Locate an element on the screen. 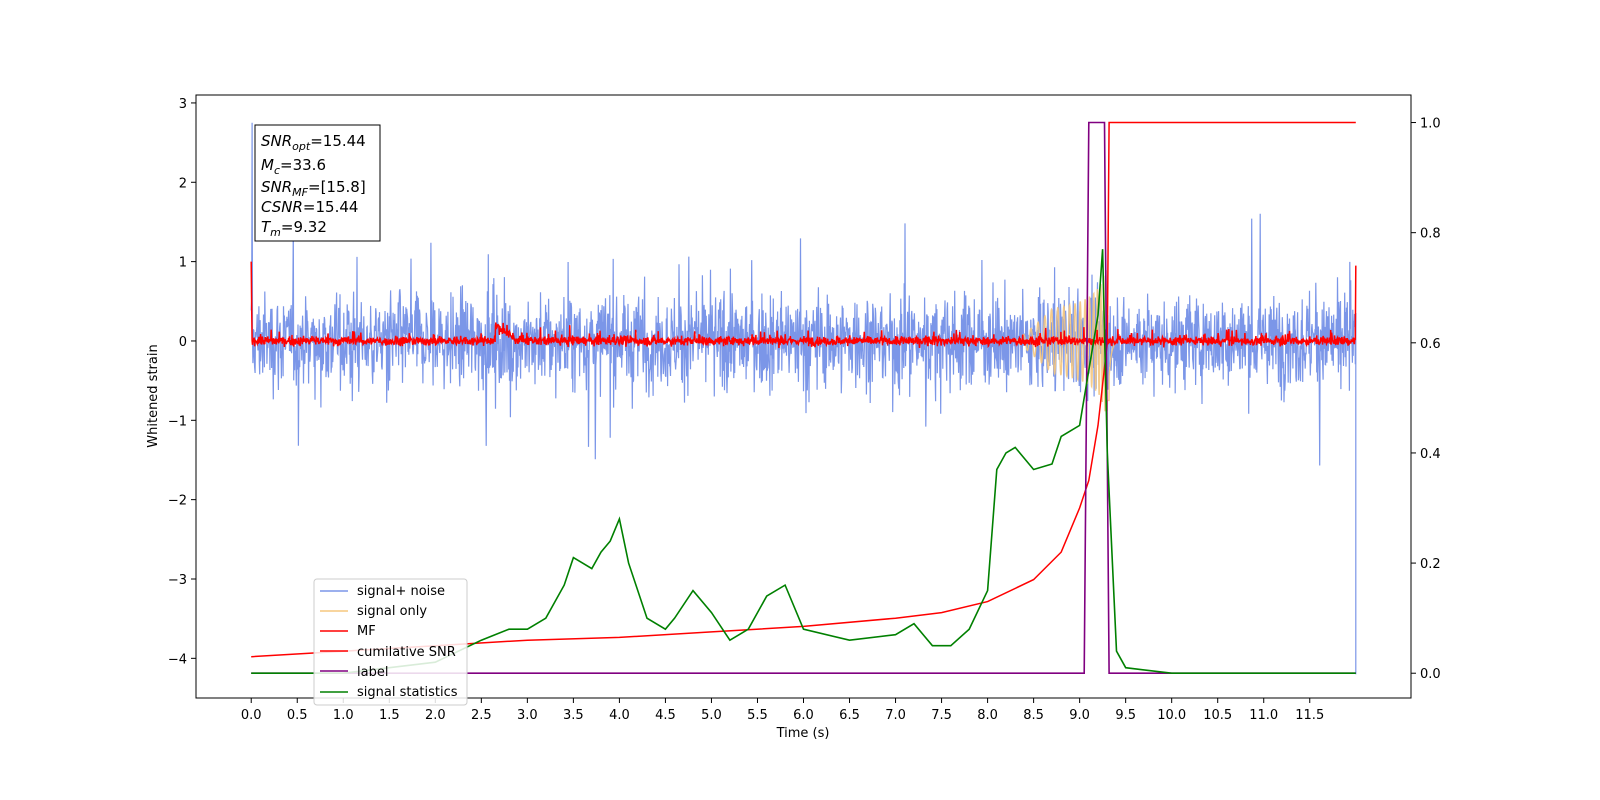 Image resolution: width=1600 pixels, height=800 pixels. legend-item-cumilative-snr: cumilative SNR is located at coordinates (388, 652).